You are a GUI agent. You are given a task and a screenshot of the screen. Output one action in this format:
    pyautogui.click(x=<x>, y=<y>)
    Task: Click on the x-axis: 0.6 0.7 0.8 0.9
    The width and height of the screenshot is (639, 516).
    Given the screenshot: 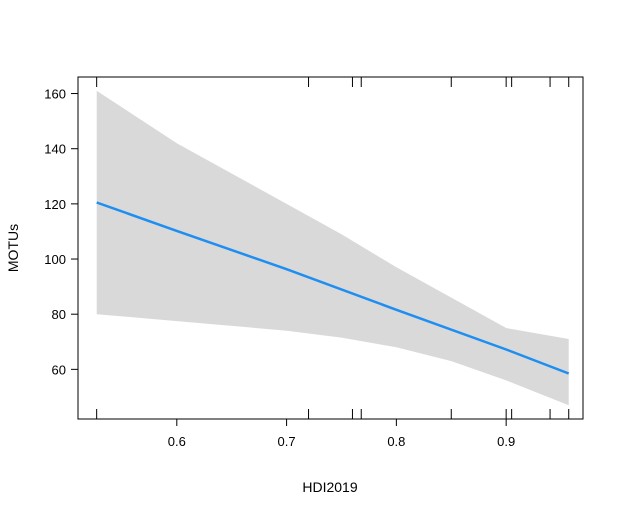 What is the action you would take?
    pyautogui.click(x=341, y=434)
    